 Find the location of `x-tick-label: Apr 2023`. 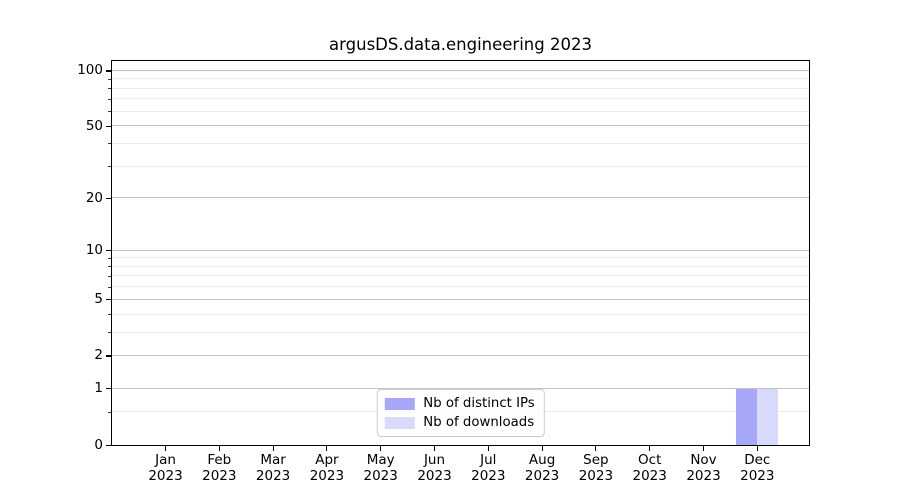

x-tick-label: Apr 2023 is located at coordinates (327, 468).